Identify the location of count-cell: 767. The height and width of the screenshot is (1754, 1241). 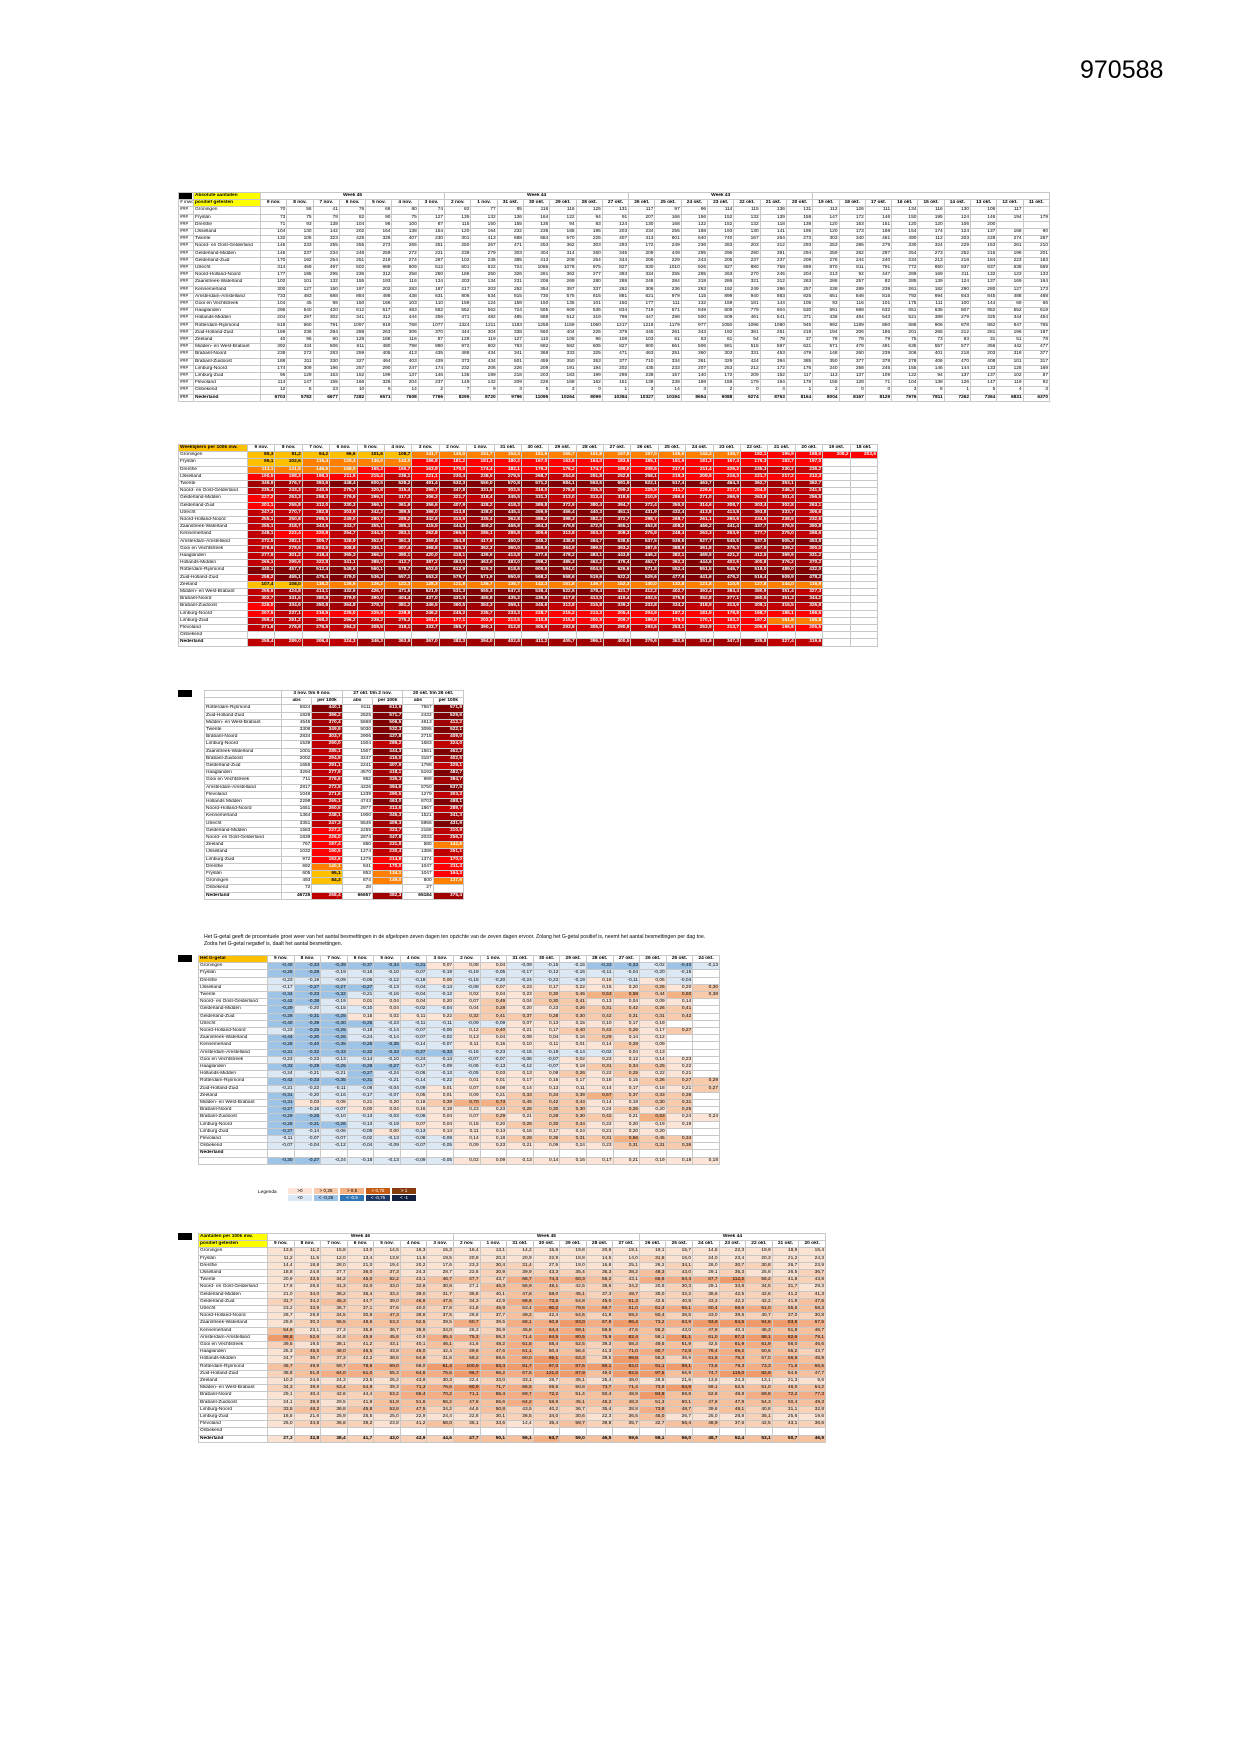
(296, 845).